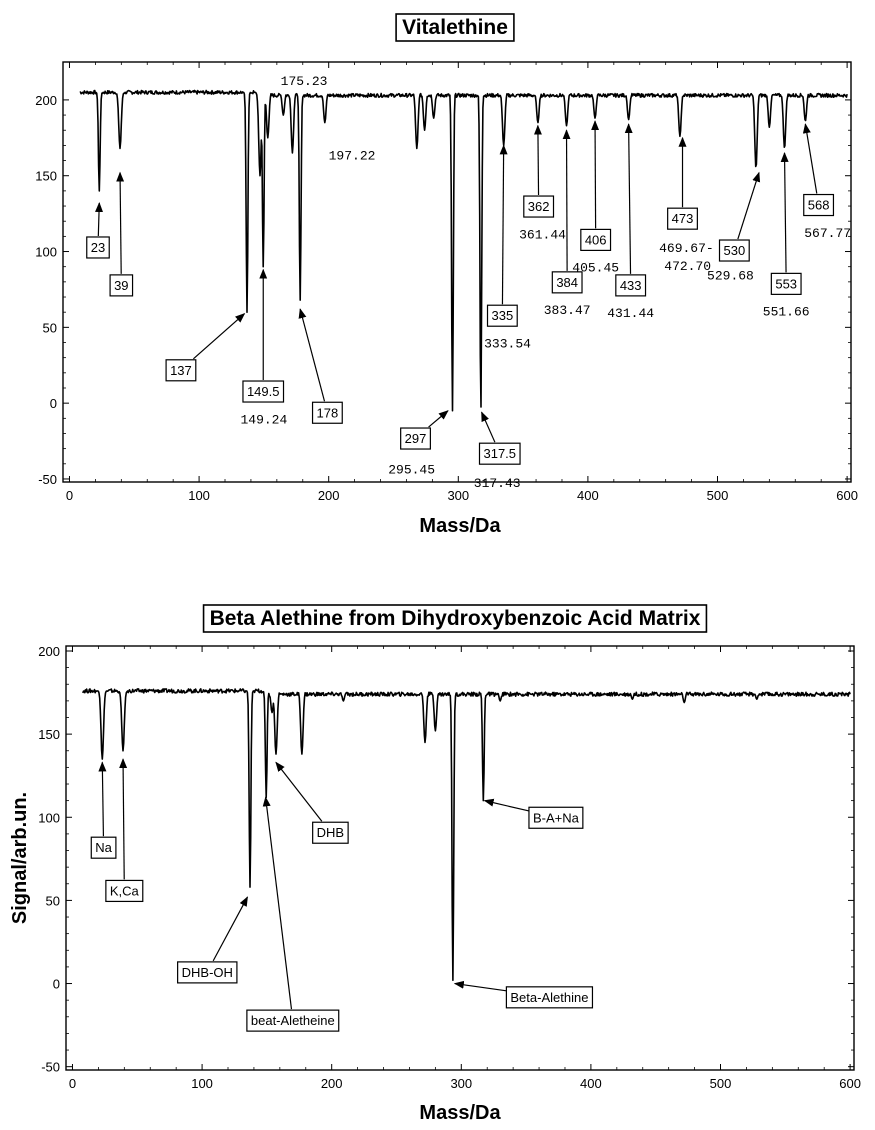 This screenshot has width=875, height=1130. I want to click on peak-label: B-A+Na, so click(556, 817).